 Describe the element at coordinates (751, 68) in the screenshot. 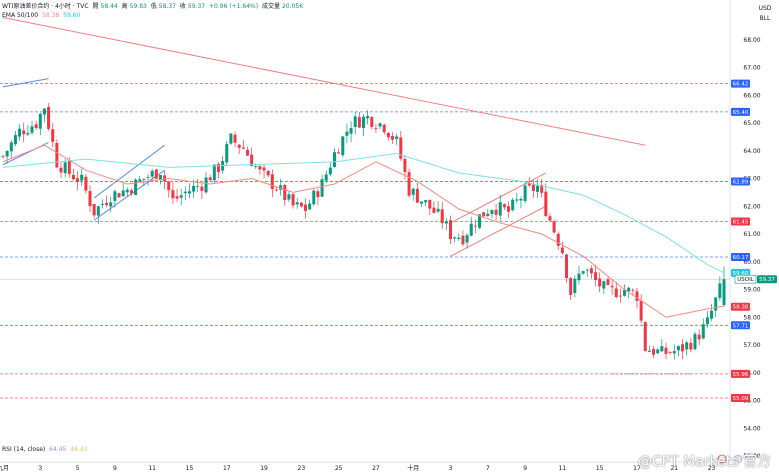

I see `y-tick-label: 67.00` at that location.